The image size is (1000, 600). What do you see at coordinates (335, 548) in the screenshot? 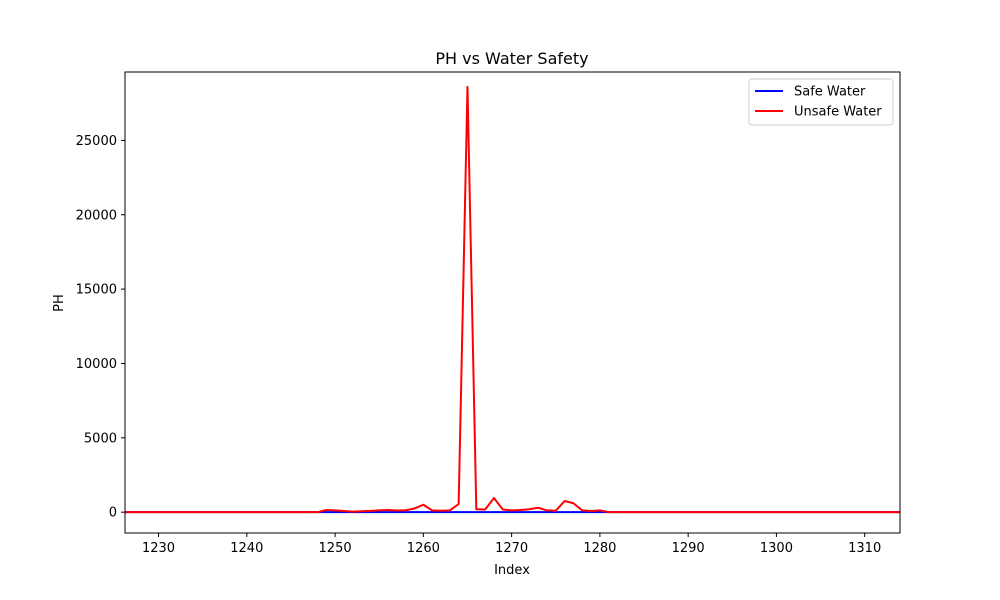
I see `x-tick-label: 1250` at bounding box center [335, 548].